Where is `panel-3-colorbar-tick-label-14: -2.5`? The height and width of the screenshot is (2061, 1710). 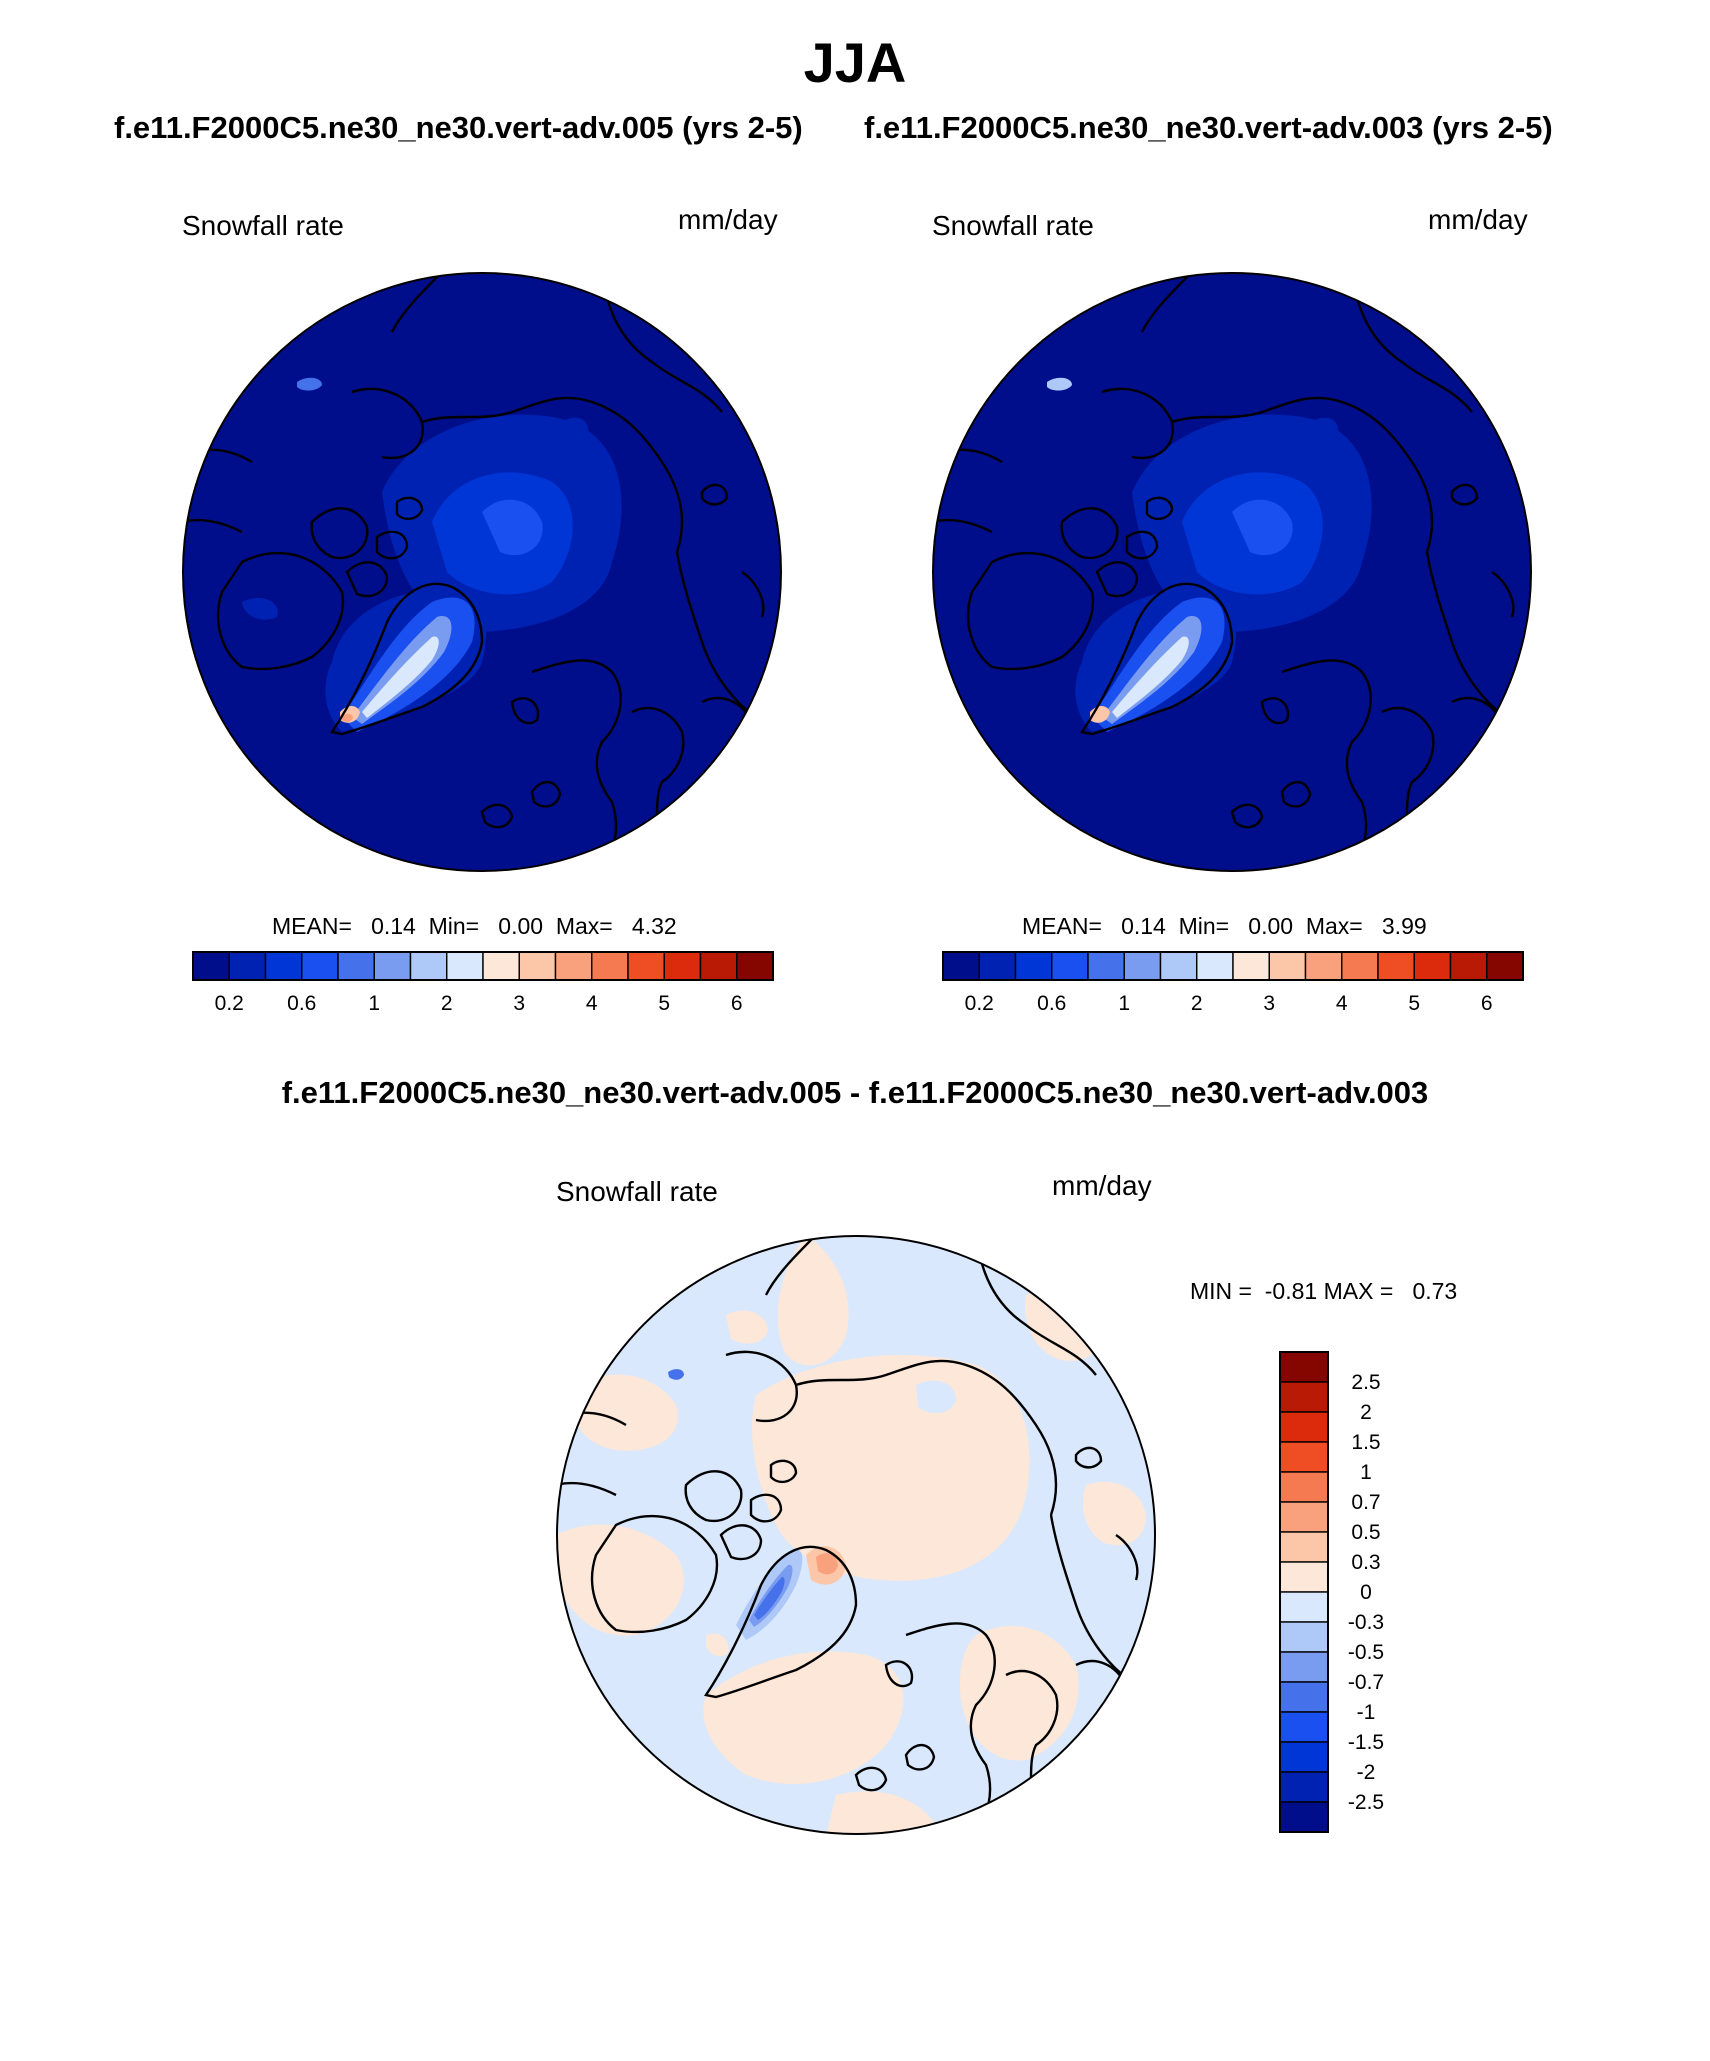
panel-3-colorbar-tick-label-14: -2.5 is located at coordinates (1366, 1802).